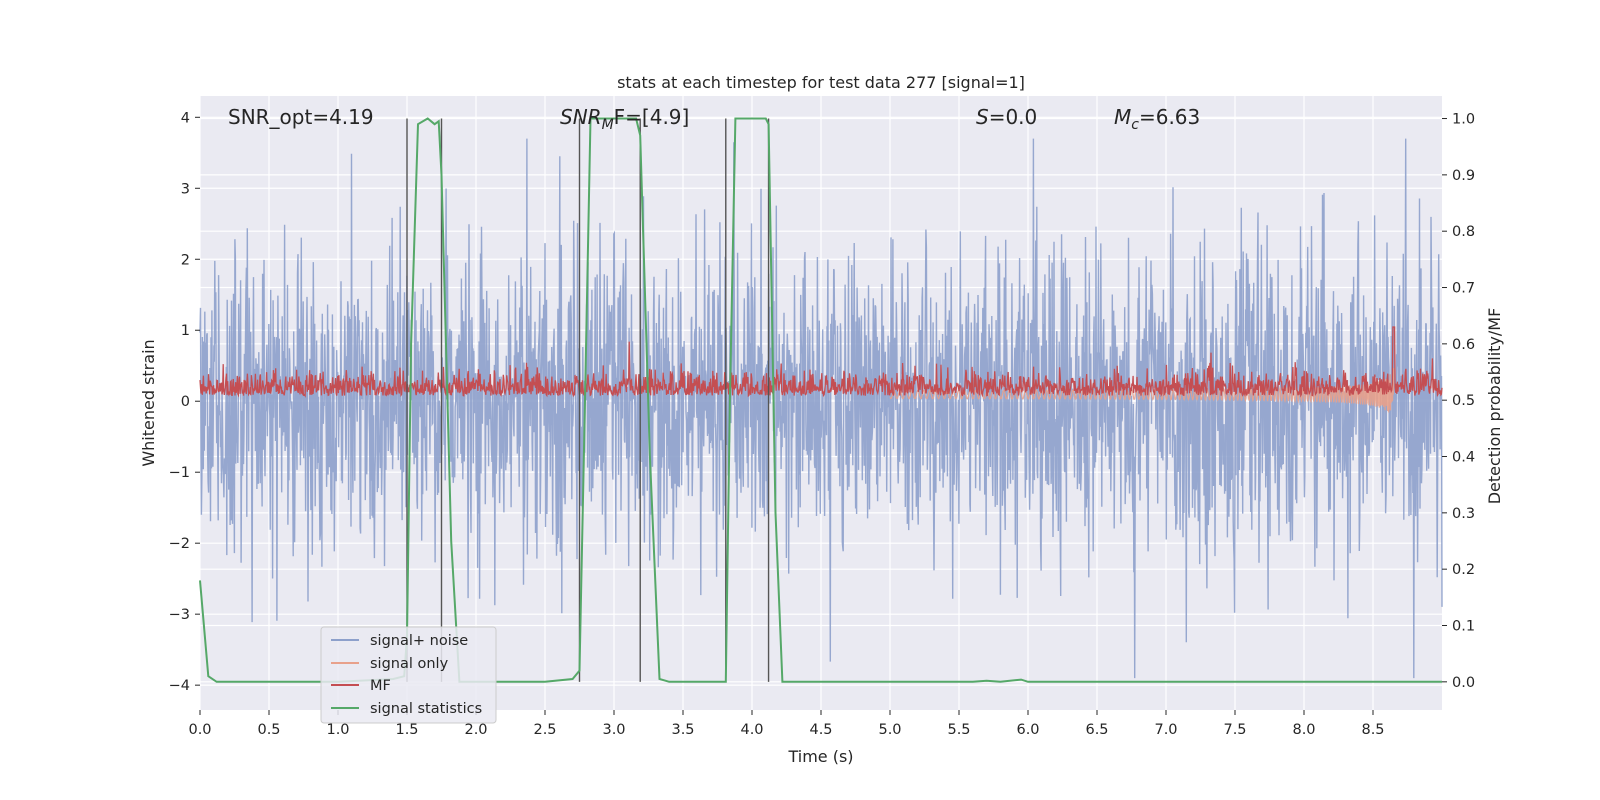 The image size is (1600, 800). I want to click on x-axis-label: Time (s), so click(820, 756).